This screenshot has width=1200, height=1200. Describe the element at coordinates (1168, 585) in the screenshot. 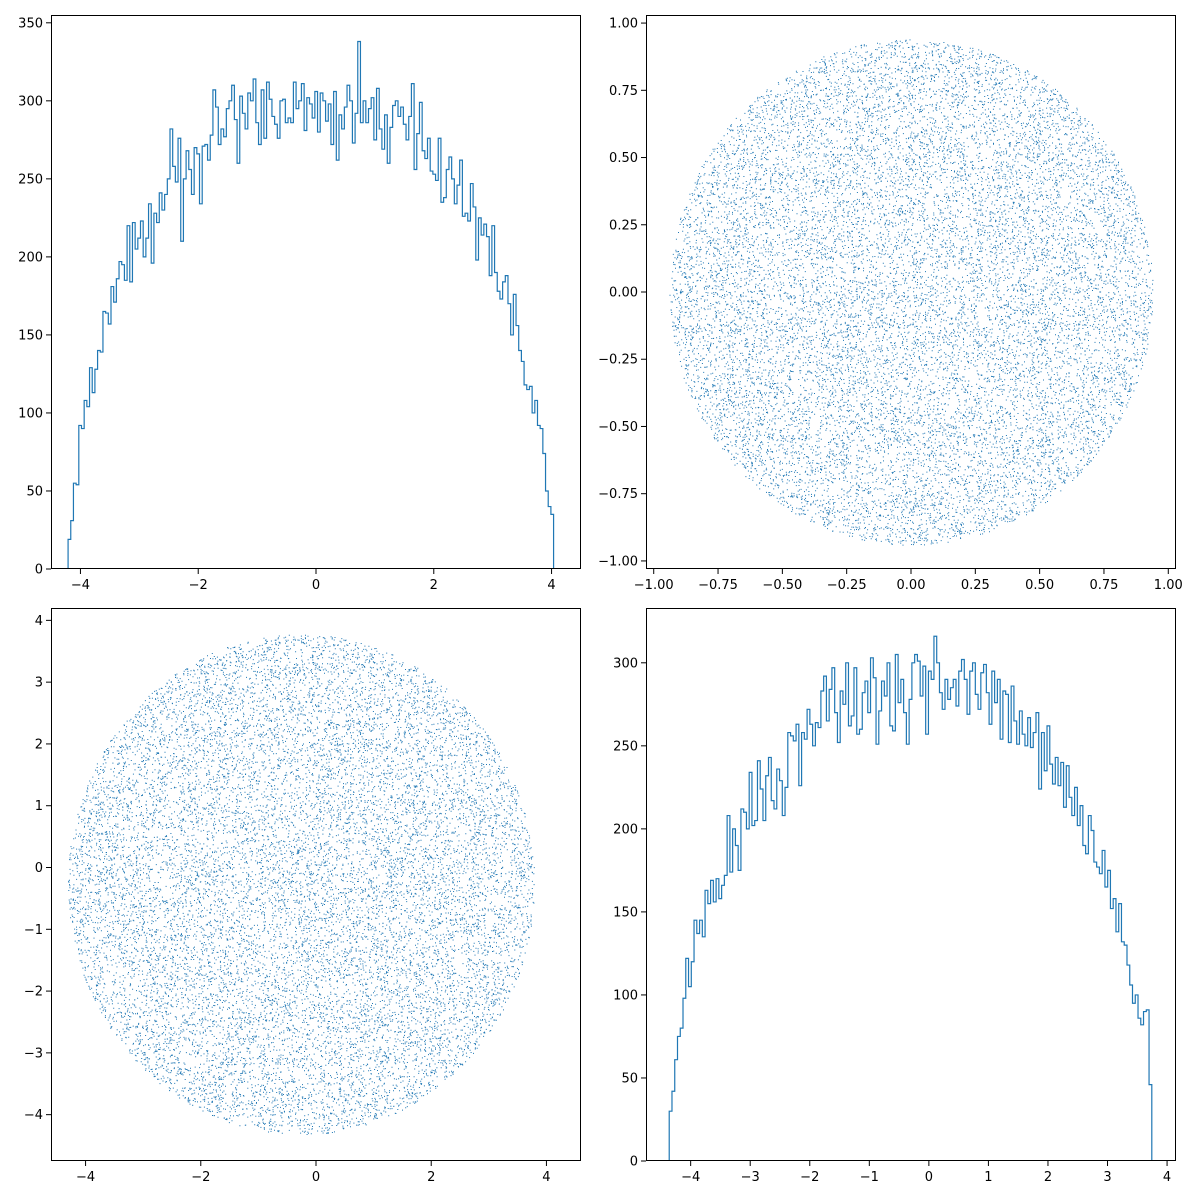

I see `x-tick-label: 1.00` at that location.